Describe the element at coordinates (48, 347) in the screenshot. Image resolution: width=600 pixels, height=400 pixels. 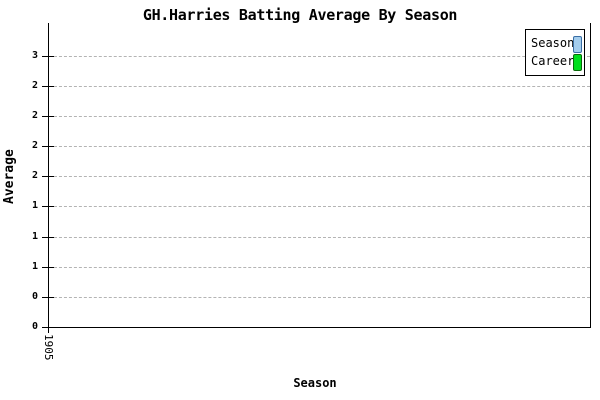
I see `x-tick-label: 1905` at that location.